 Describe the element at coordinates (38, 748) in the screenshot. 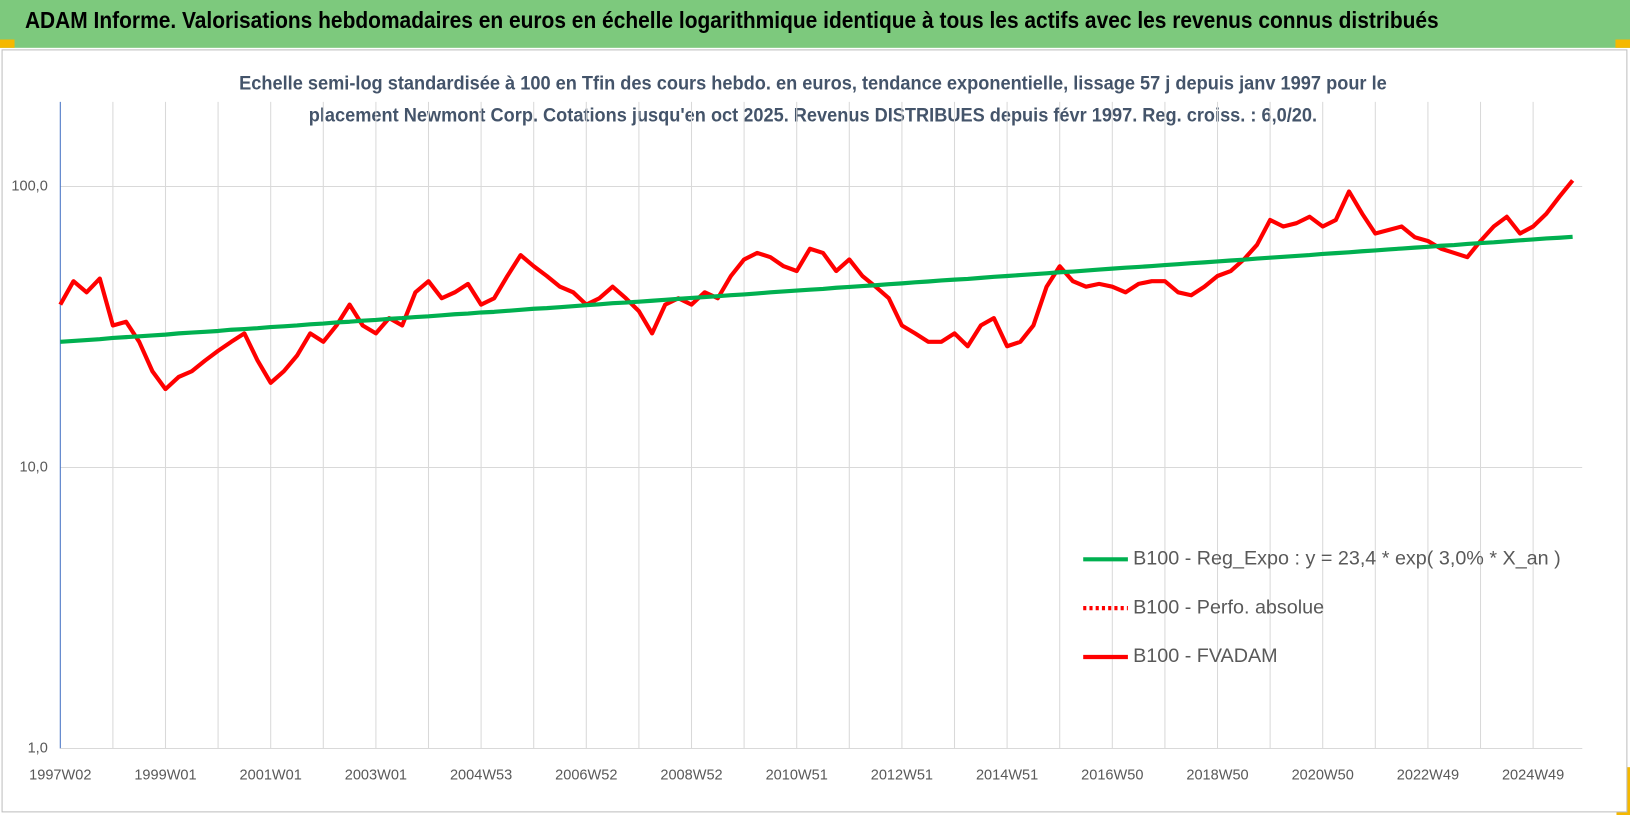

I see `y-tick-label: 1,0` at that location.